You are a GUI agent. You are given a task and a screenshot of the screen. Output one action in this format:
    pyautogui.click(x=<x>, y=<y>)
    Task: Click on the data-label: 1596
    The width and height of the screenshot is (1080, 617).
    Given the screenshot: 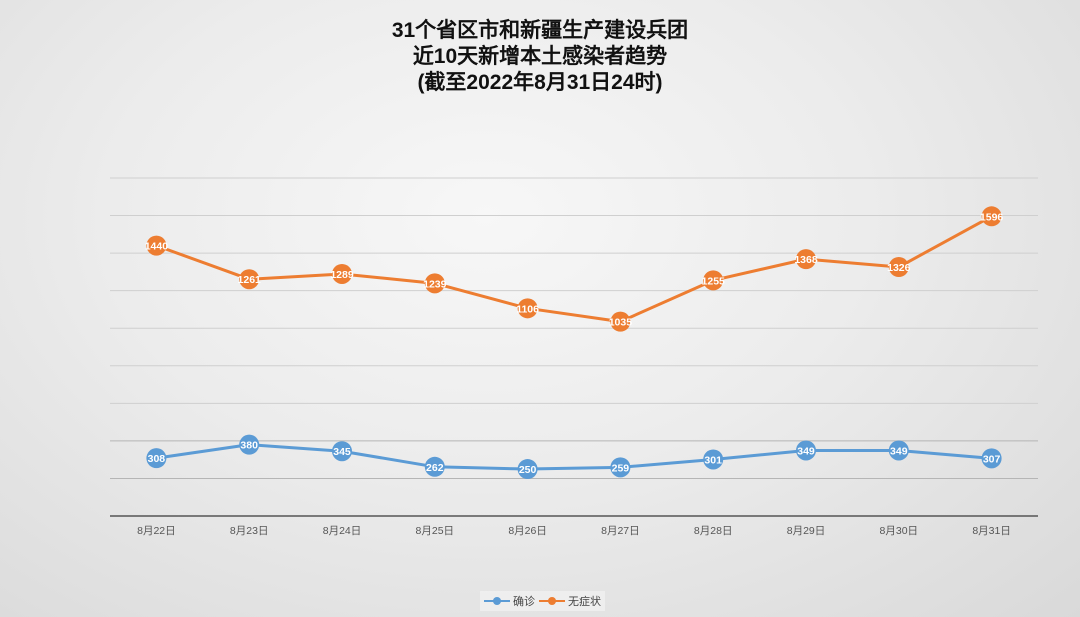 What is the action you would take?
    pyautogui.click(x=992, y=217)
    